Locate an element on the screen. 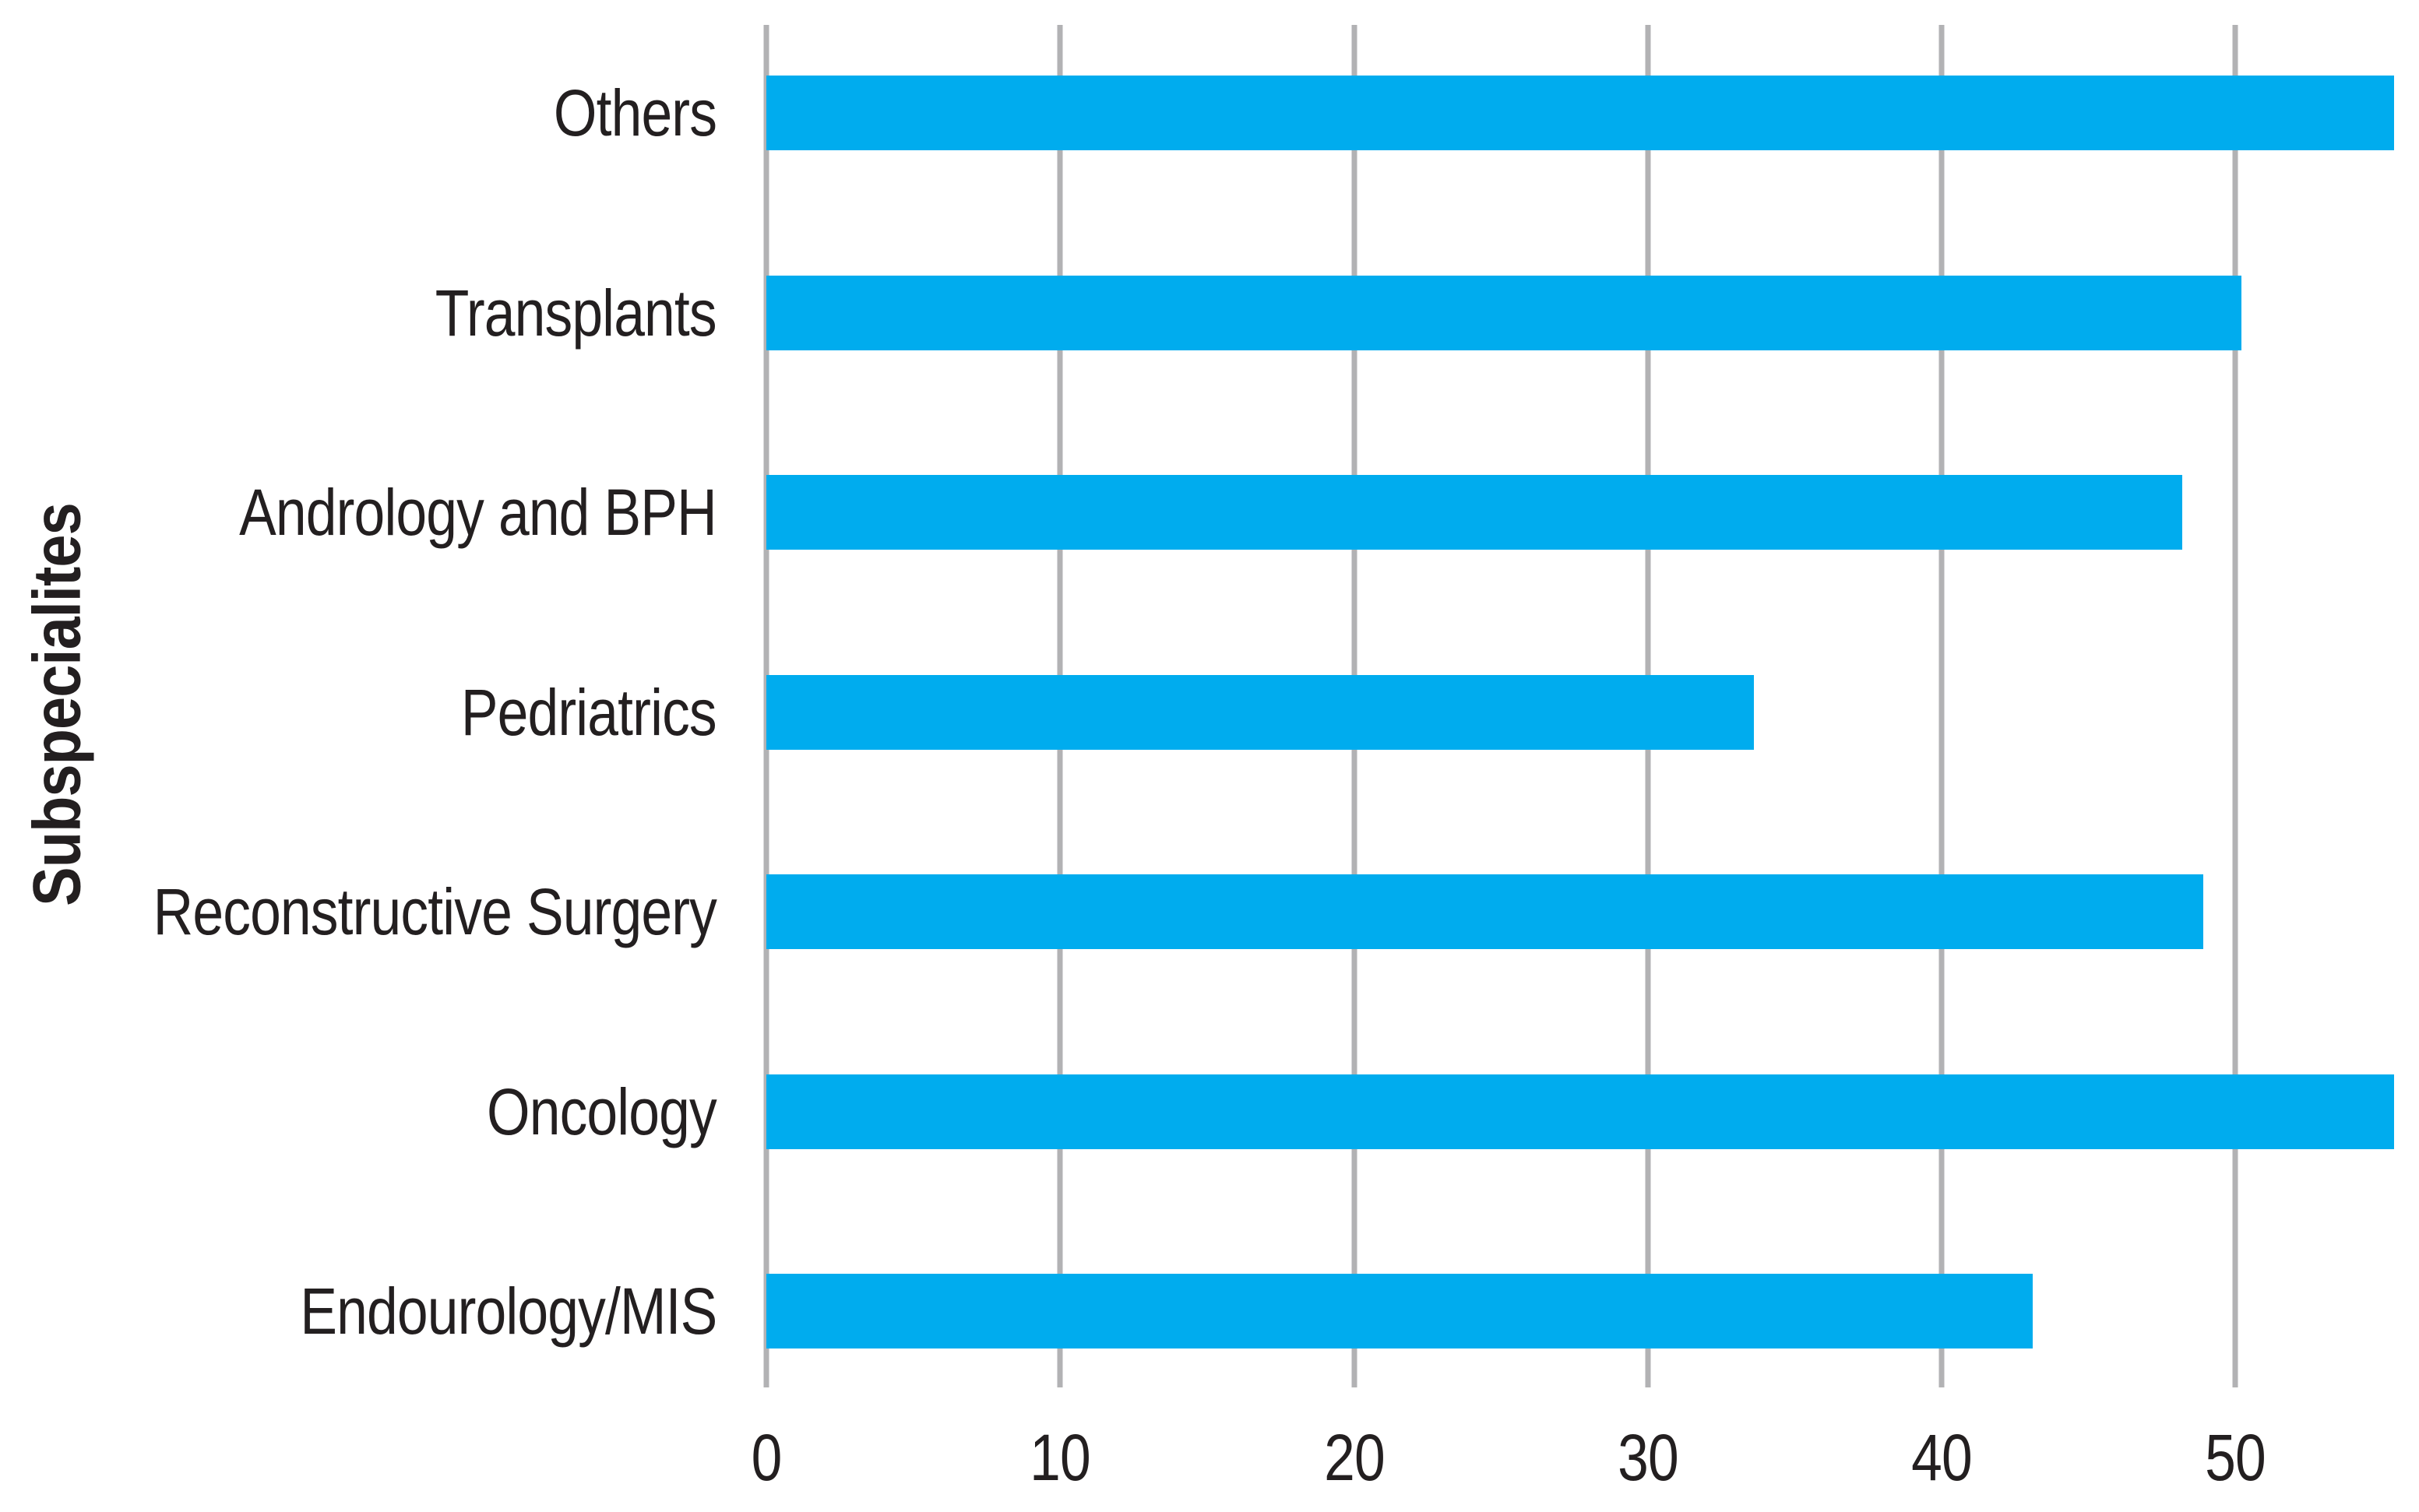  bar-pedriatrics is located at coordinates (1260, 712).